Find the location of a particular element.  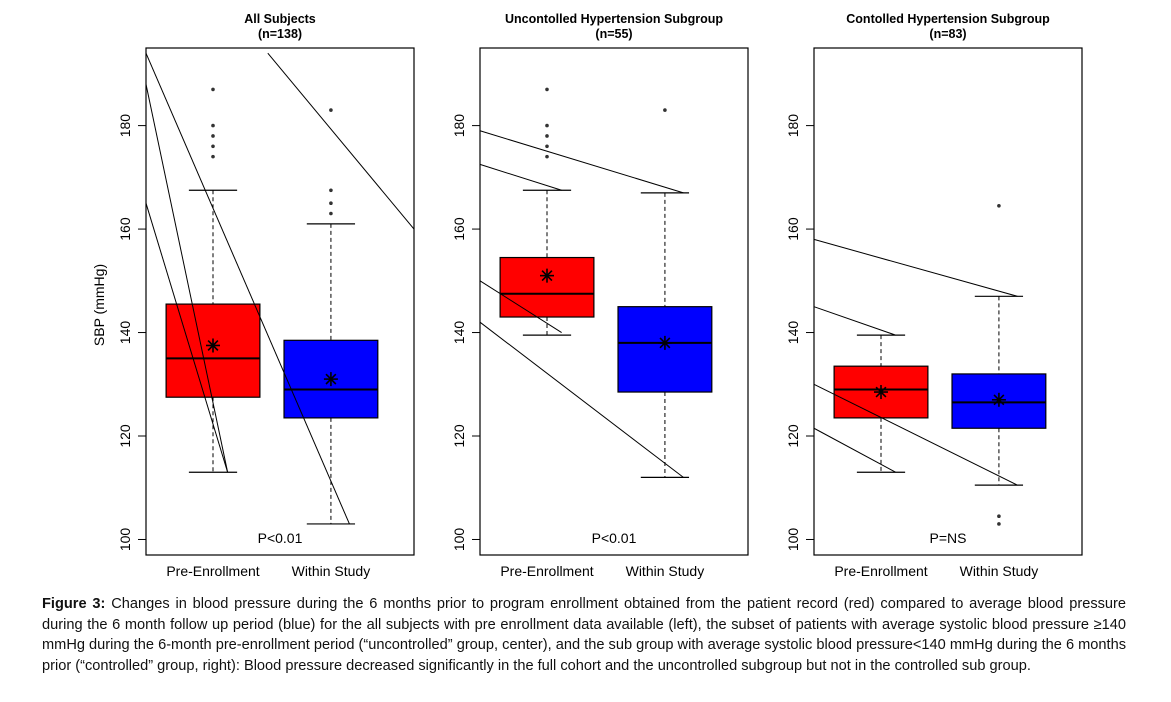

box-pre-enrollment is located at coordinates (547, 287).